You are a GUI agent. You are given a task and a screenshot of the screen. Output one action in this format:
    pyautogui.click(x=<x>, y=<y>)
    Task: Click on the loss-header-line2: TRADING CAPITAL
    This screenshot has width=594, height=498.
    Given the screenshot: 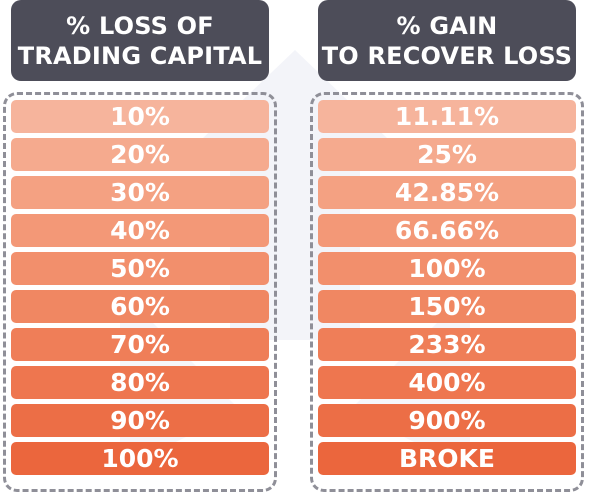 What is the action you would take?
    pyautogui.click(x=140, y=55)
    